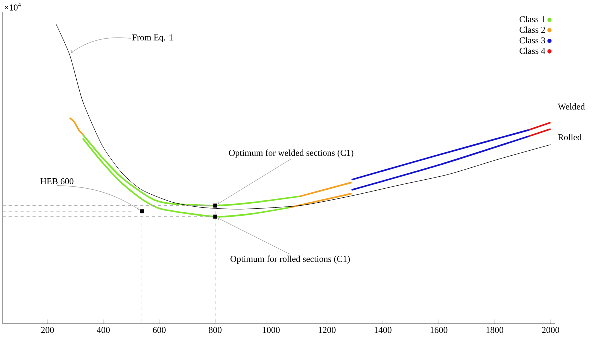  I want to click on x-tick-label: 1800, so click(495, 330).